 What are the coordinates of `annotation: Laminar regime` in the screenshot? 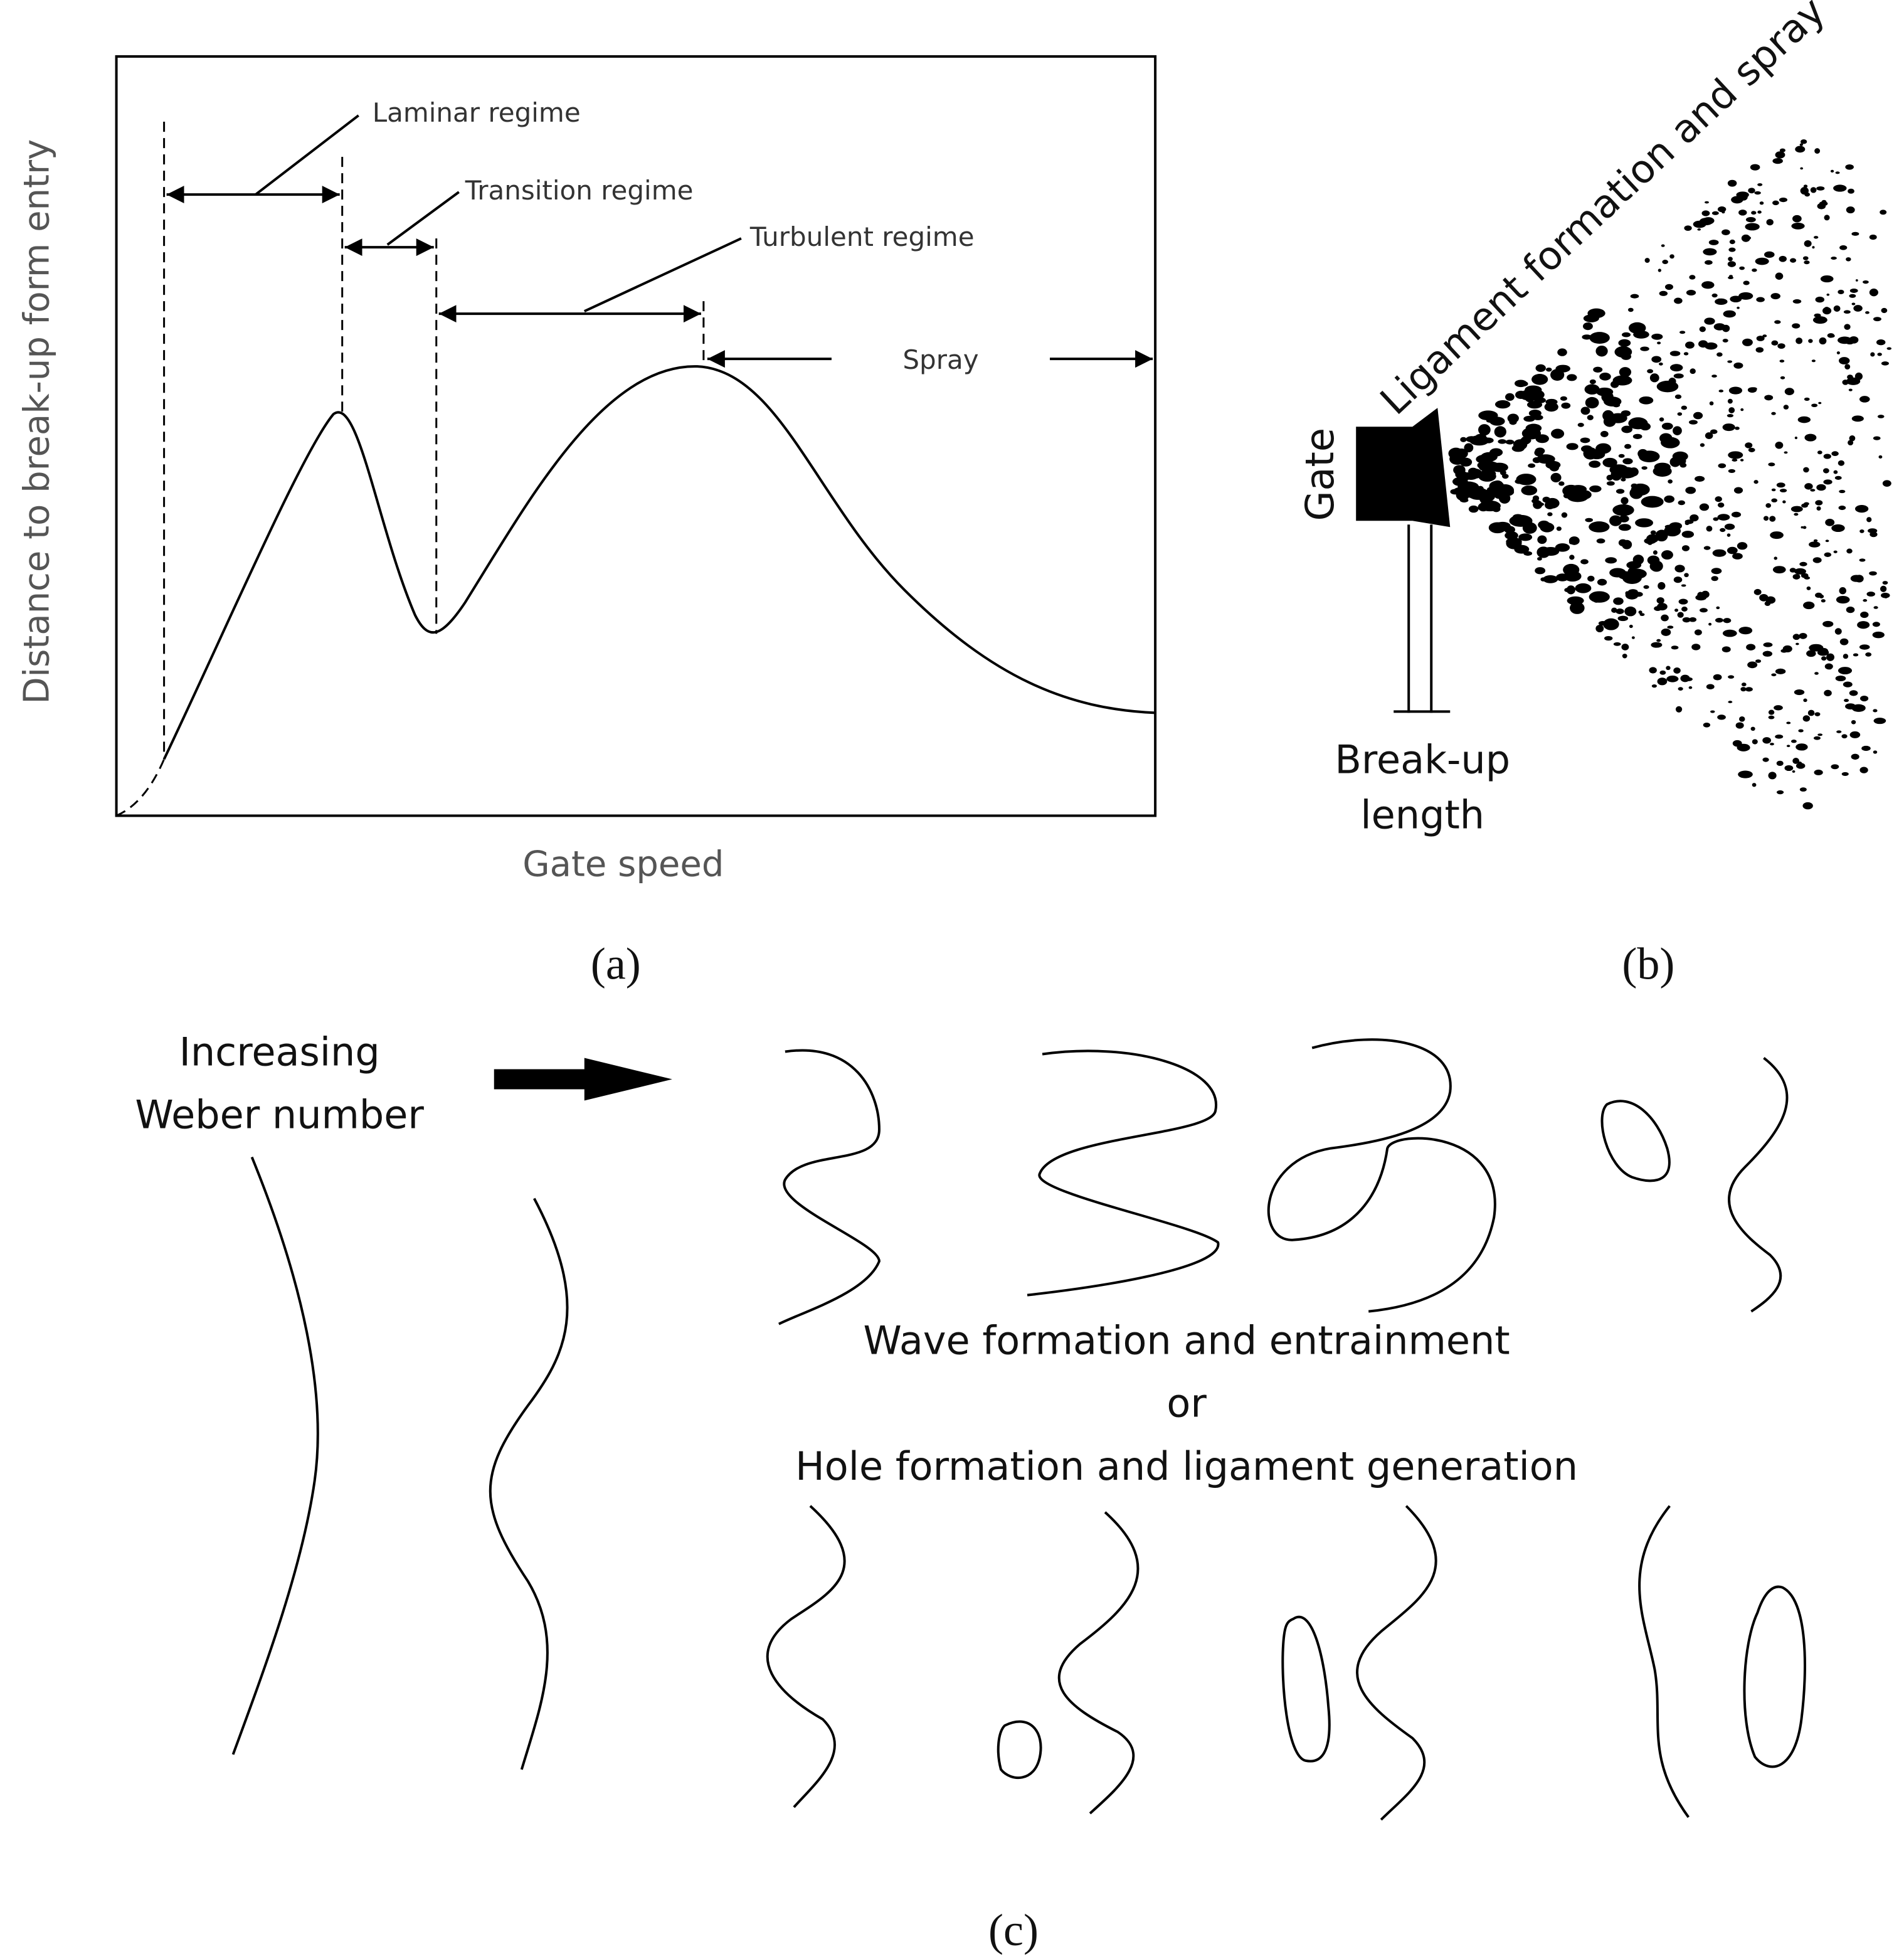 It's located at (477, 112).